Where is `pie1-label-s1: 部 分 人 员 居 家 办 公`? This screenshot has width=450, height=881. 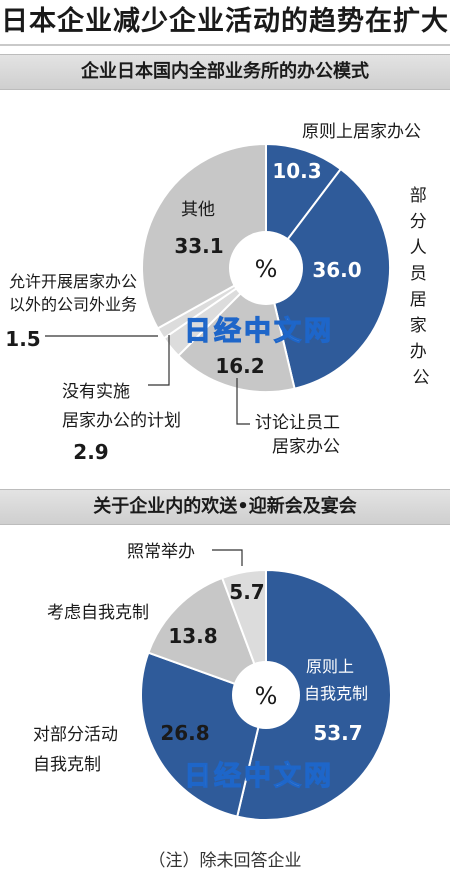
pie1-label-s1: 部 分 人 员 居 家 办 公 is located at coordinates (421, 287).